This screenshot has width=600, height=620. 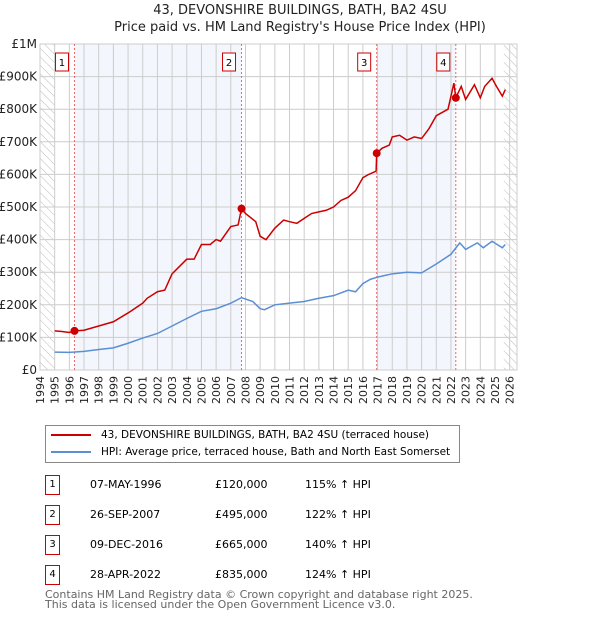 What do you see at coordinates (55, 390) in the screenshot?
I see `x-tick-label: 1995` at bounding box center [55, 390].